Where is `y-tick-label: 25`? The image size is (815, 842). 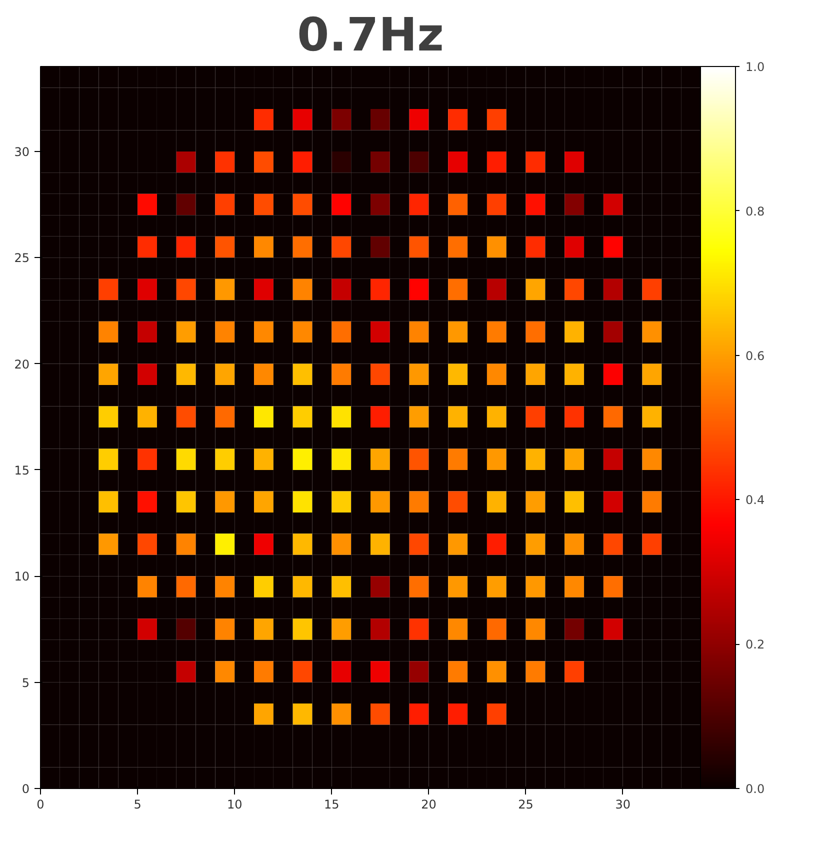 y-tick-label: 25 is located at coordinates (22, 258).